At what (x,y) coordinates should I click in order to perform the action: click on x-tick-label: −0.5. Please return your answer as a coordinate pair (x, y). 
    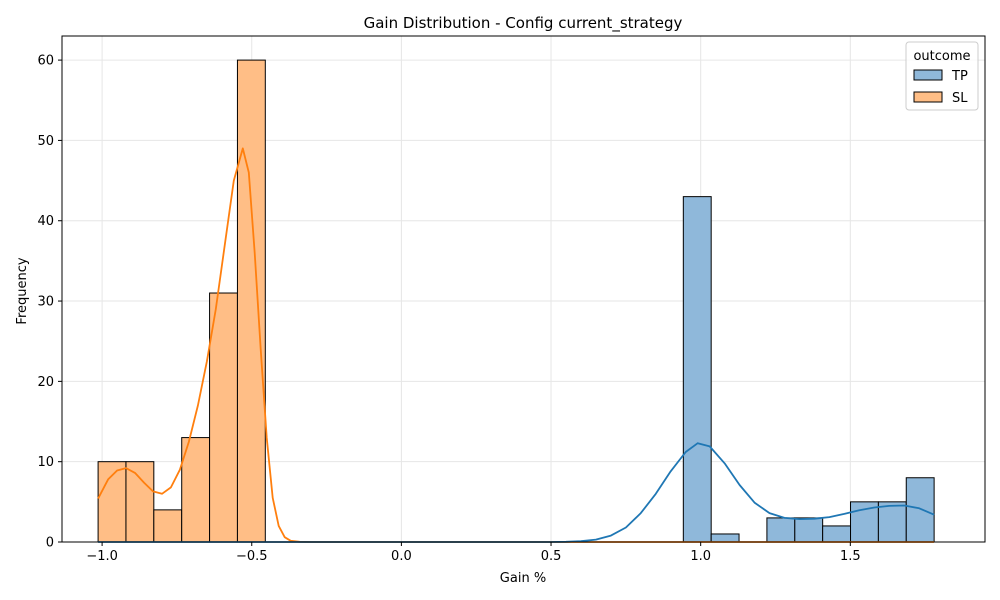
    Looking at the image, I should click on (252, 556).